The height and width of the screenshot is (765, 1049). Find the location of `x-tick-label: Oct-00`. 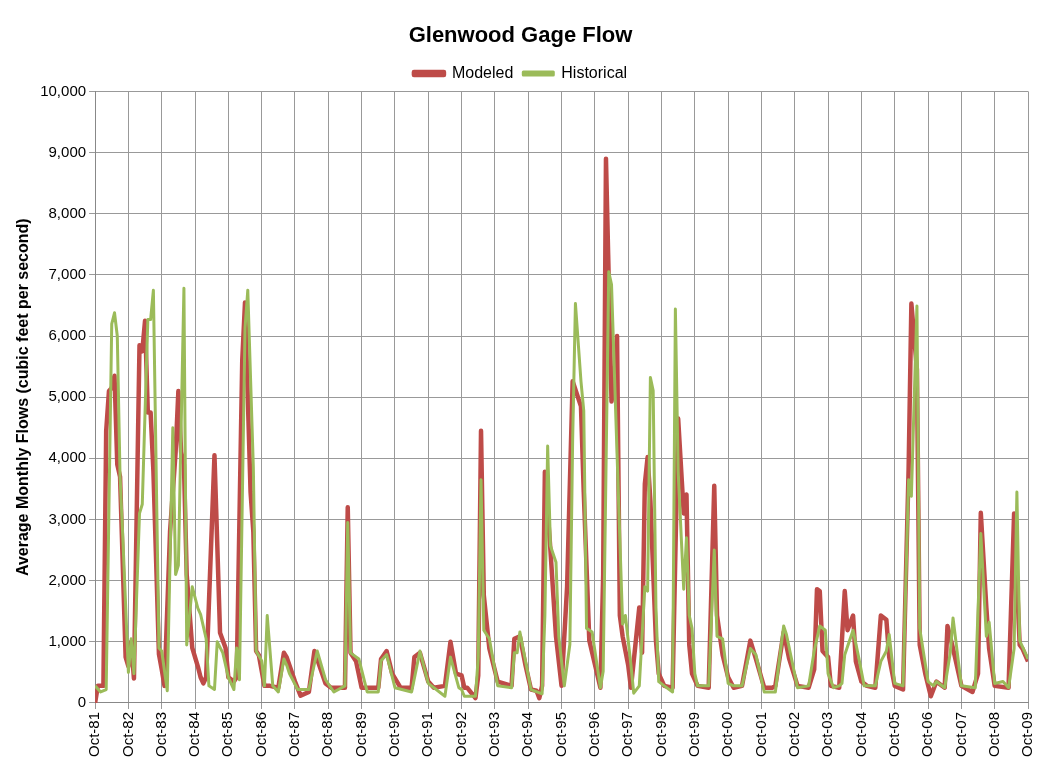

x-tick-label: Oct-00 is located at coordinates (727, 734).